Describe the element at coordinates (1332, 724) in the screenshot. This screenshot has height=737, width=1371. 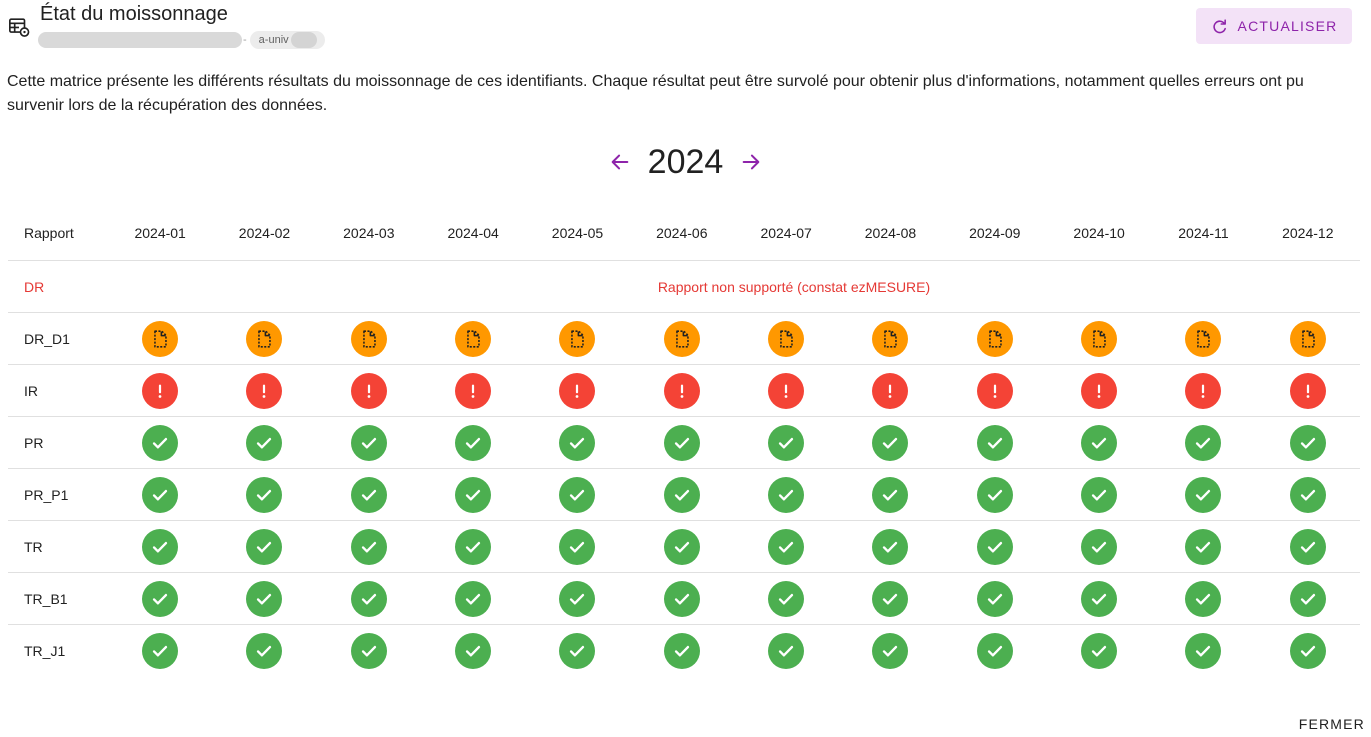
I see `close-button: FERMER` at that location.